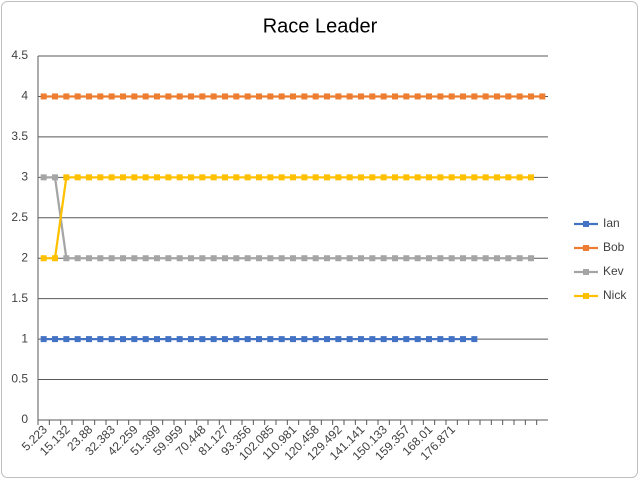  What do you see at coordinates (614, 247) in the screenshot?
I see `legend-label: Bob` at bounding box center [614, 247].